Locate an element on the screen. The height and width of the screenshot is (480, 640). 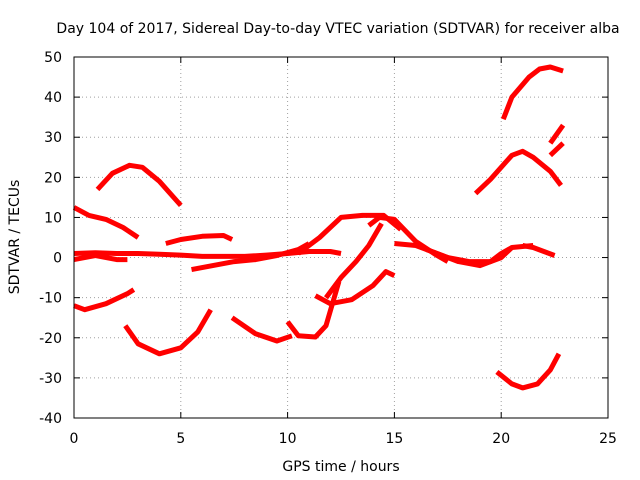
y-tick-label: 50 is located at coordinates (53, 58).